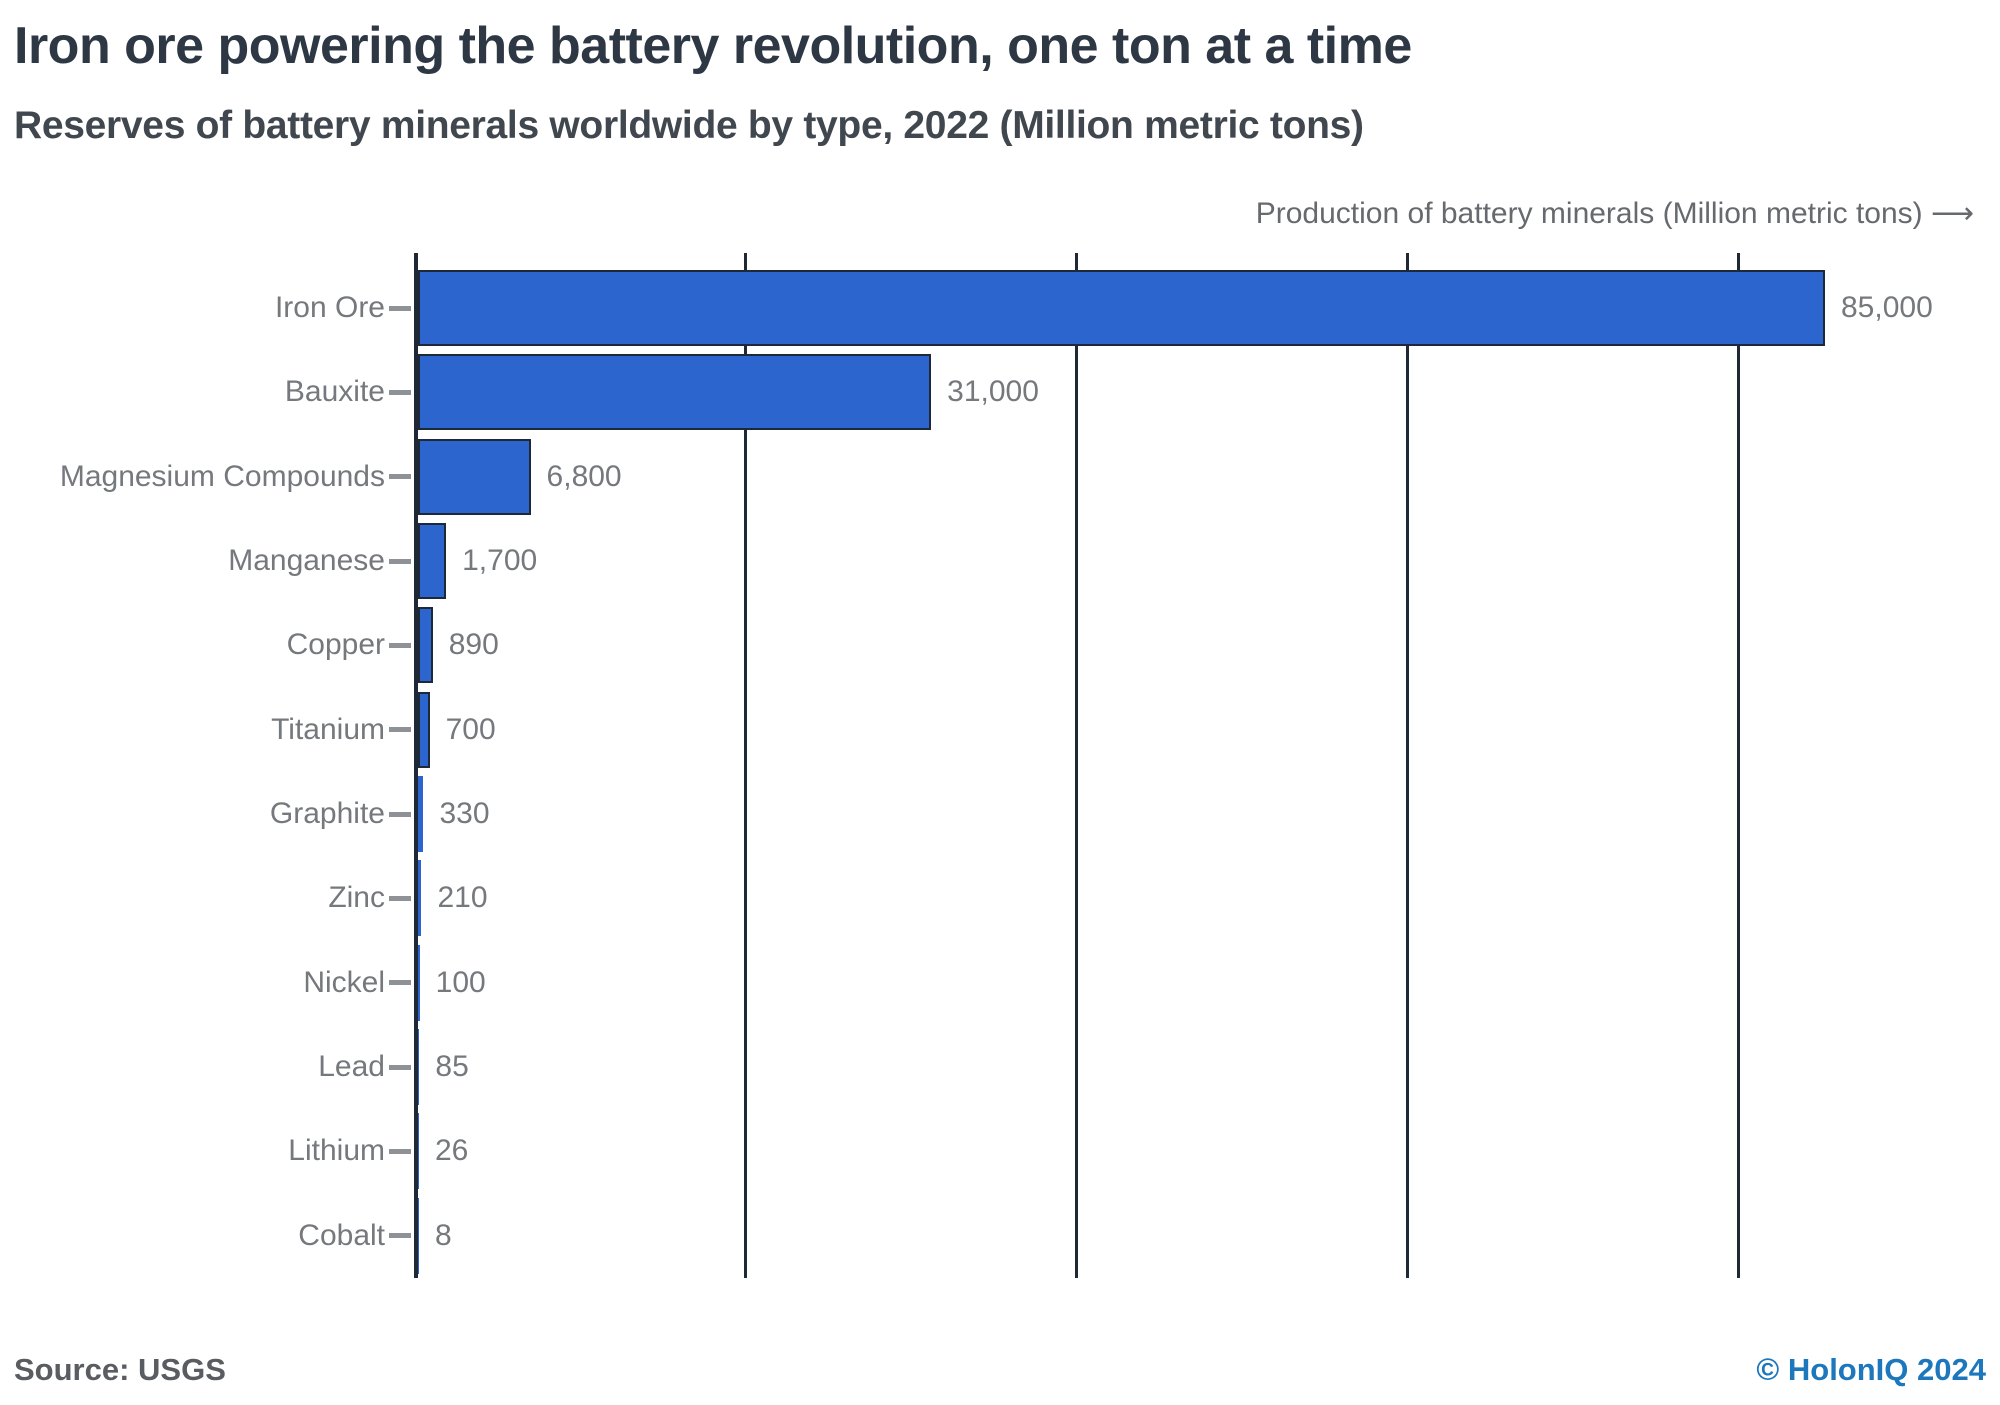 Image resolution: width=2000 pixels, height=1405 pixels. I want to click on value-label: 26, so click(452, 1151).